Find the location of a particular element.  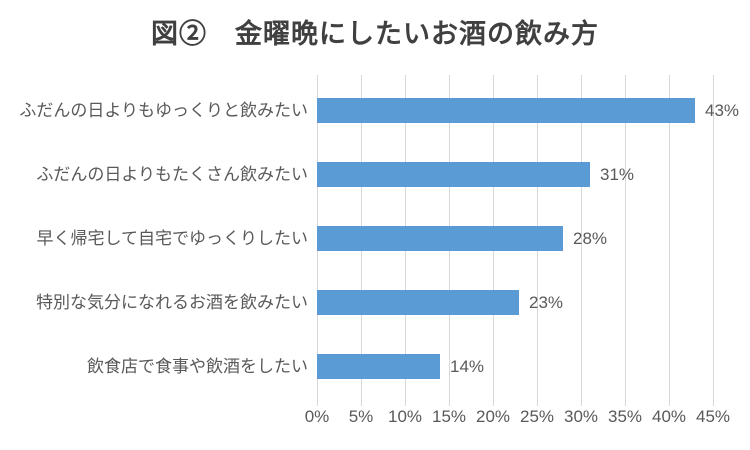

x-axis-tick-label: 5% is located at coordinates (361, 416).